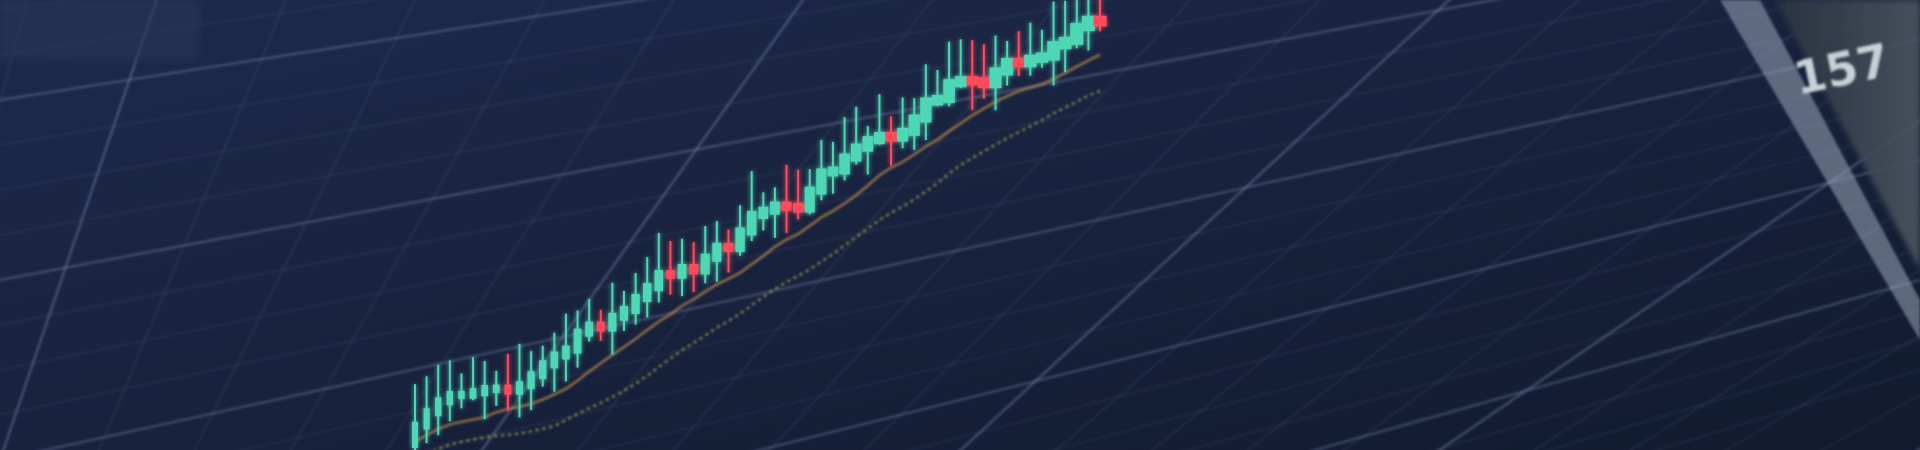 The width and height of the screenshot is (1920, 450). I want to click on top-left-glare, so click(100, 30).